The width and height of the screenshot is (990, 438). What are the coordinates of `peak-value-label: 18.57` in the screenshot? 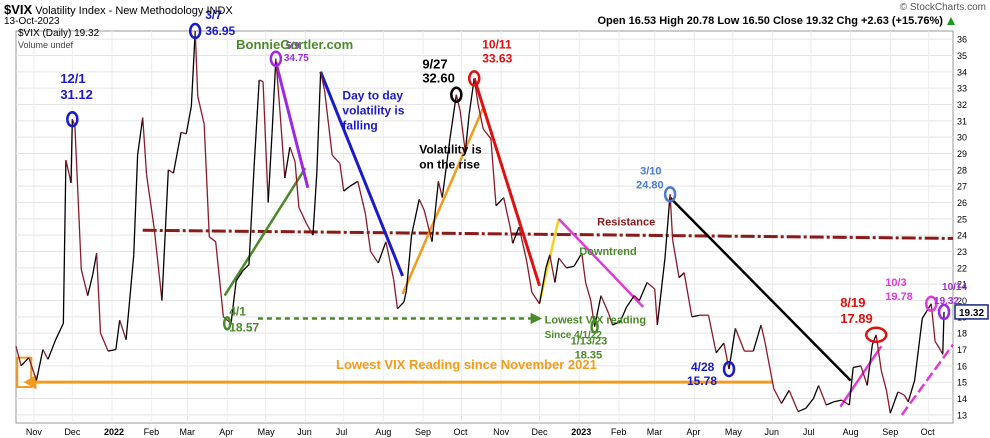 It's located at (244, 327).